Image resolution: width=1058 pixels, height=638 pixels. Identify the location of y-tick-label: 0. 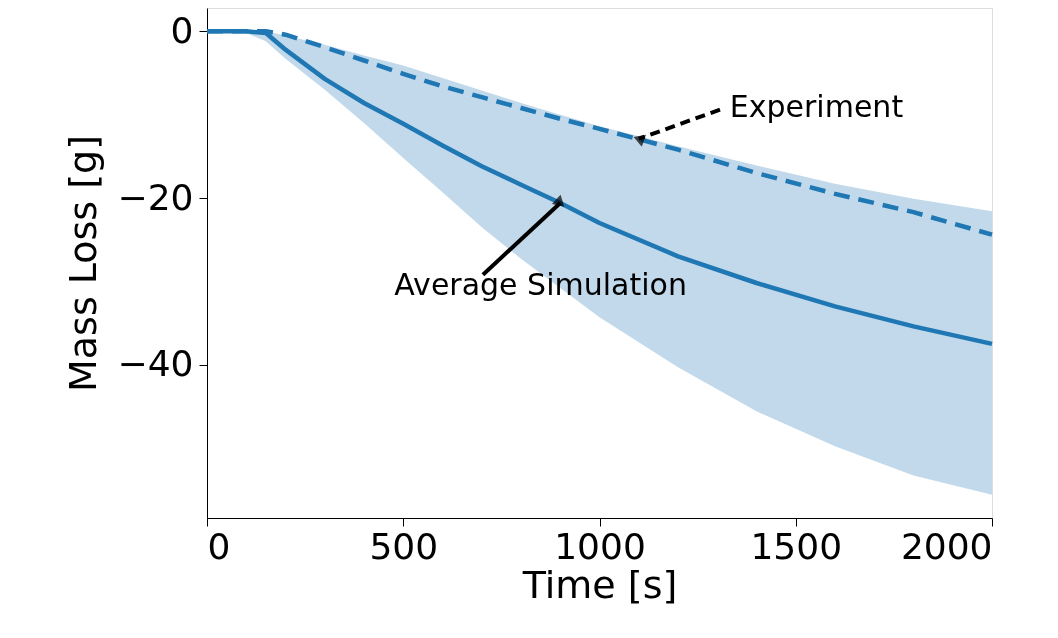
(182, 30).